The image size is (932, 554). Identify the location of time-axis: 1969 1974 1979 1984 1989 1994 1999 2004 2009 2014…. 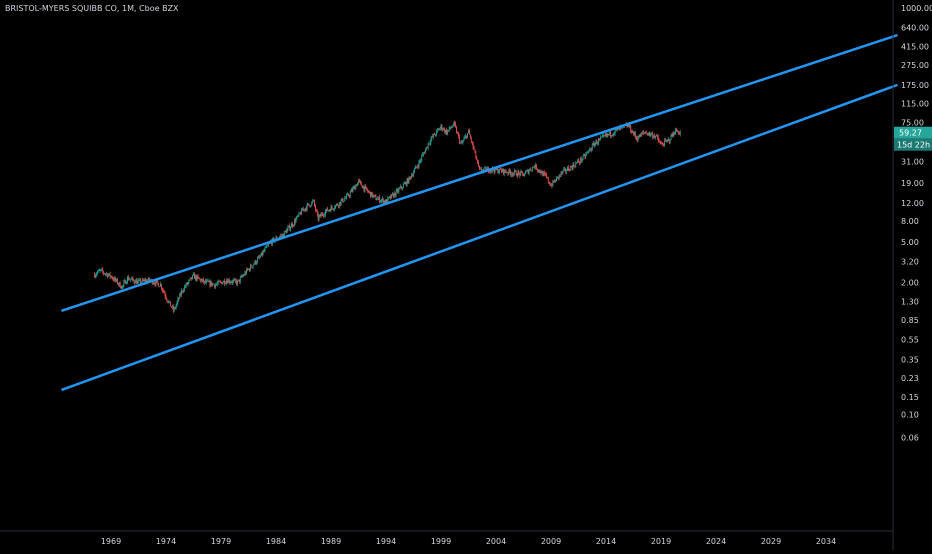
(446, 538).